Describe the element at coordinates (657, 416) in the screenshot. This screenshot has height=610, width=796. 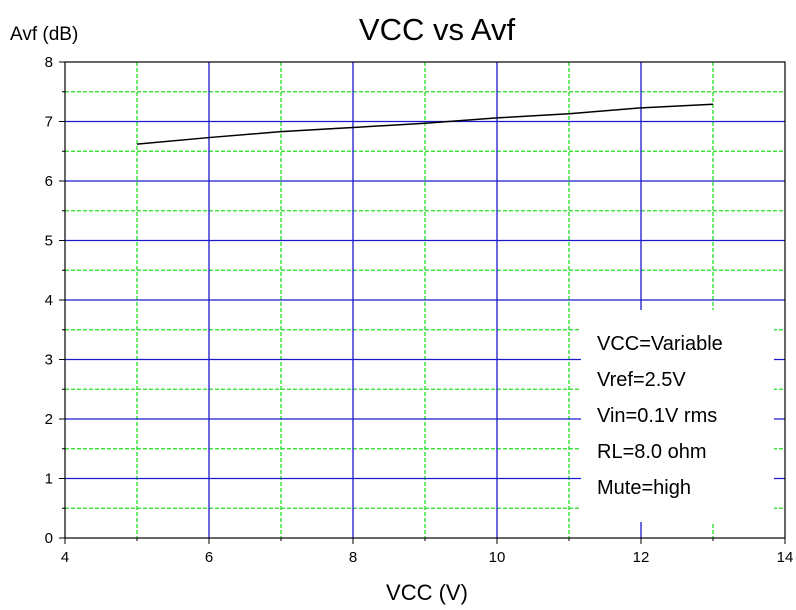
I see `annotation-line: Vin=0.1V rms` at that location.